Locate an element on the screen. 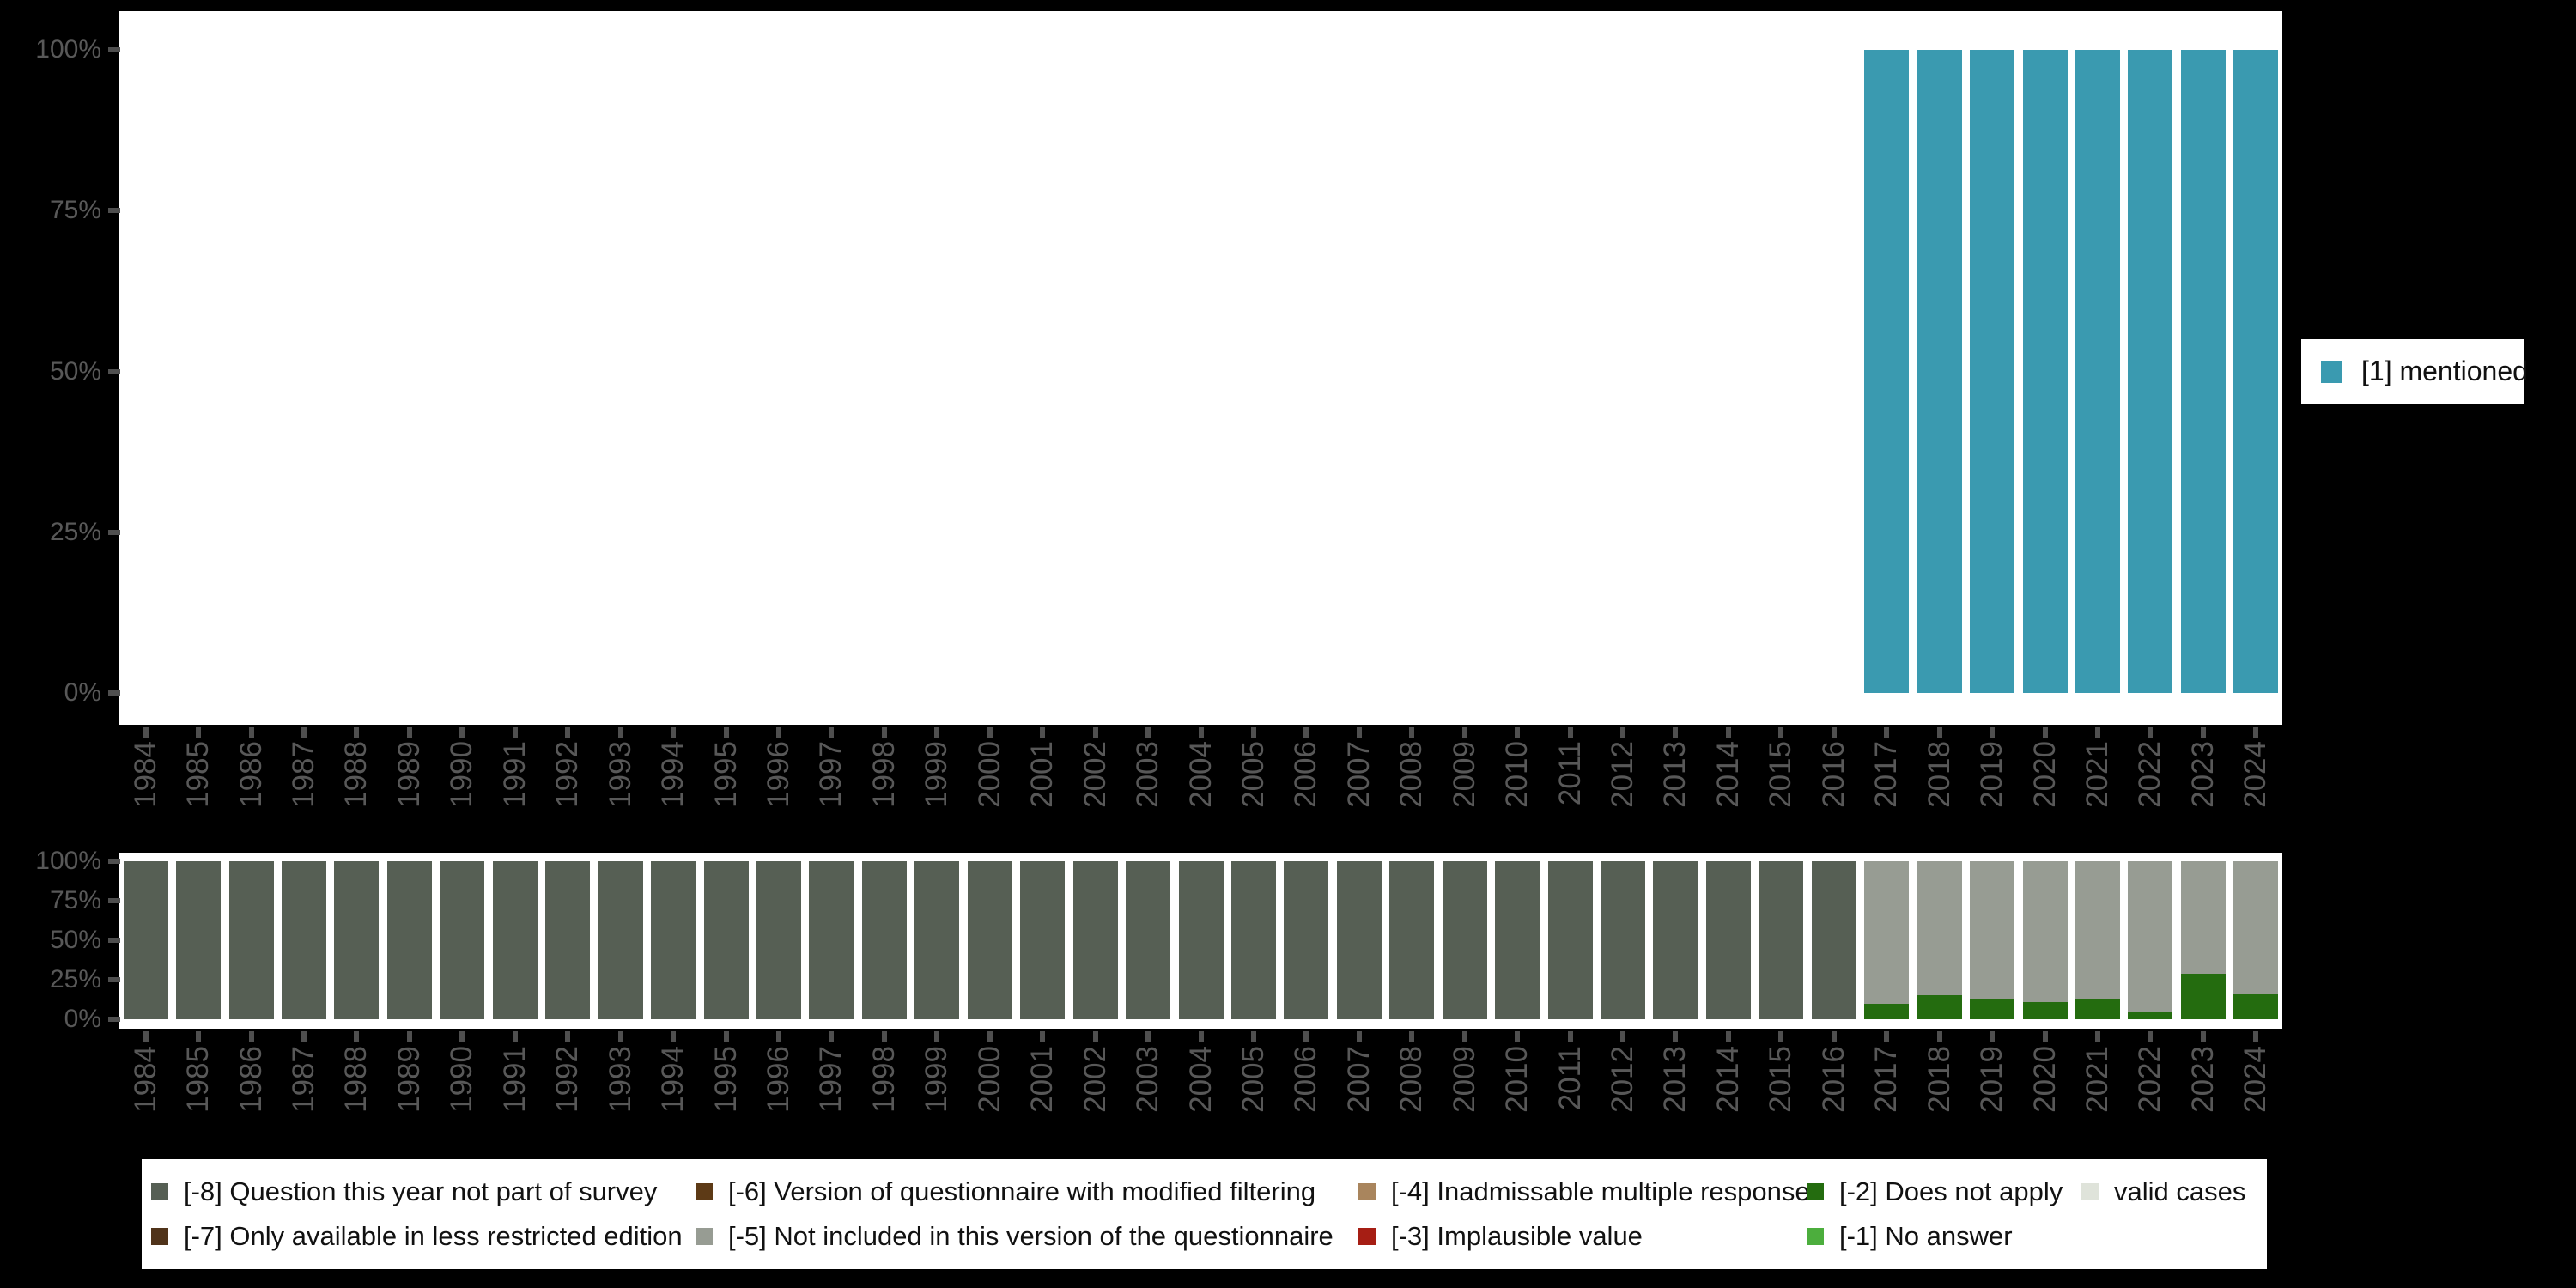 The image size is (2576, 1288). y-axis-tick-label: 75% is located at coordinates (75, 210).